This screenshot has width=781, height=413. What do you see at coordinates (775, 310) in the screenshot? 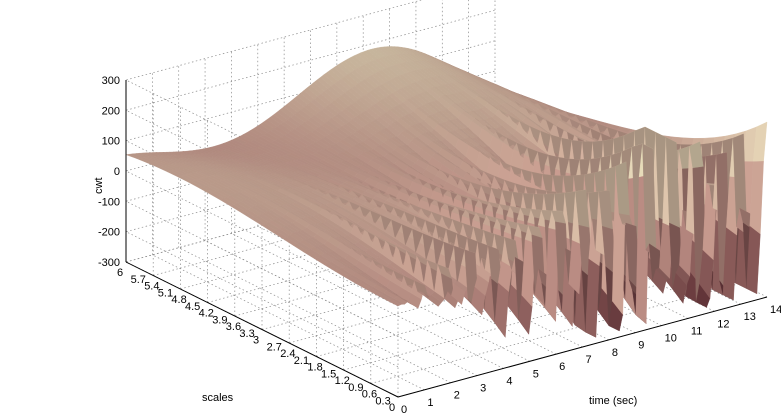
I see `x-tick-label: 14` at bounding box center [775, 310].